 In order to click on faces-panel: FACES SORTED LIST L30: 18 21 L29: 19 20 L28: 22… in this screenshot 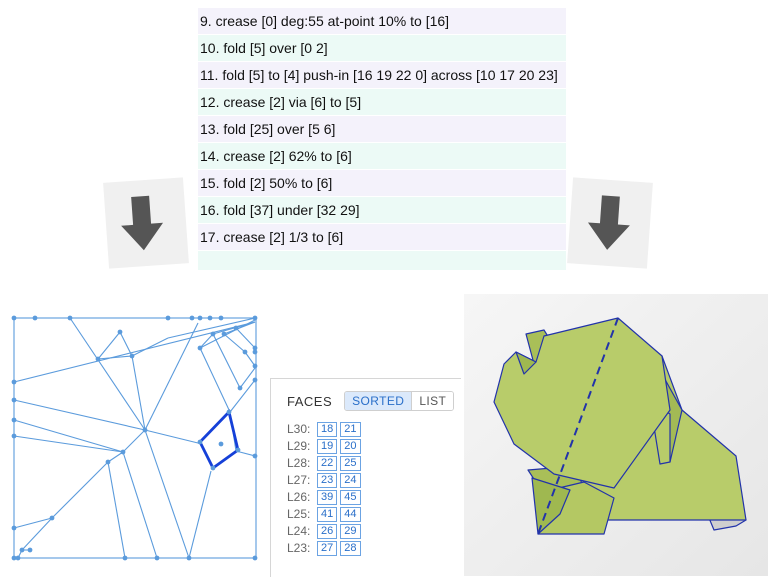, I will do `click(365, 477)`.